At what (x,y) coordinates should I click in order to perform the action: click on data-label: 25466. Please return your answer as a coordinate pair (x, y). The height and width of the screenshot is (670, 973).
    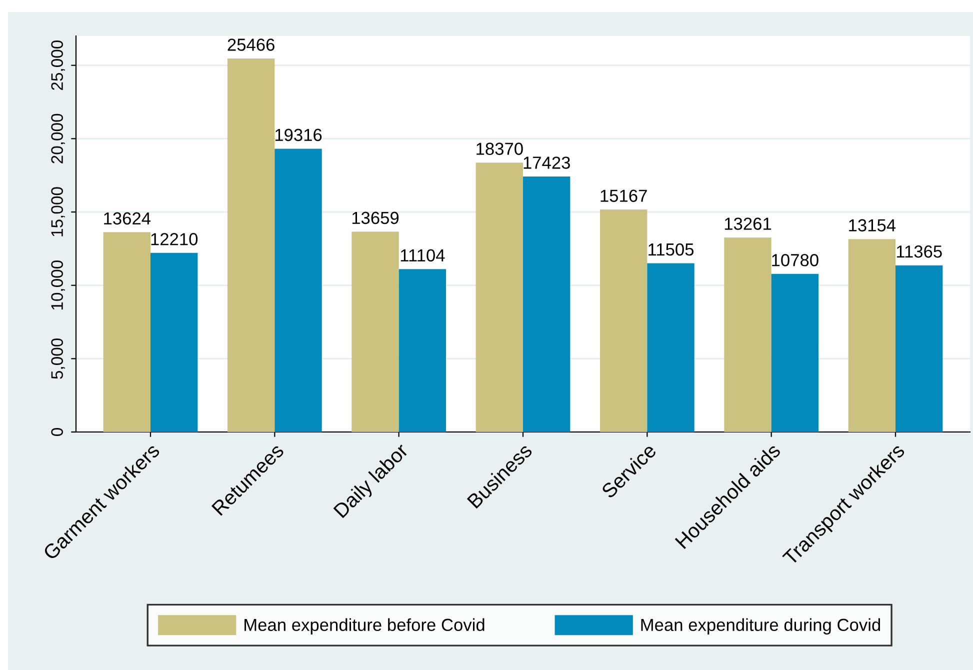
    Looking at the image, I should click on (251, 44).